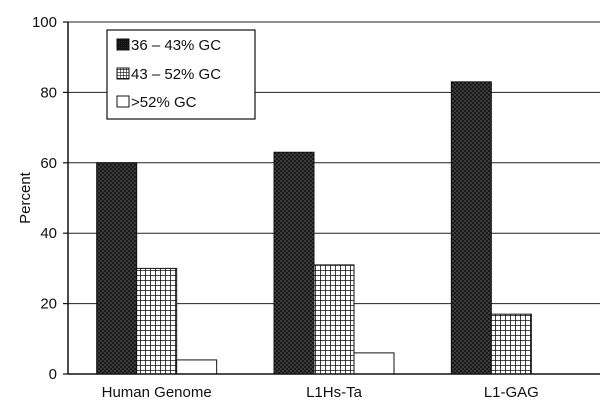  Describe the element at coordinates (164, 102) in the screenshot. I see `legend-label-series-3: >52% GC` at that location.